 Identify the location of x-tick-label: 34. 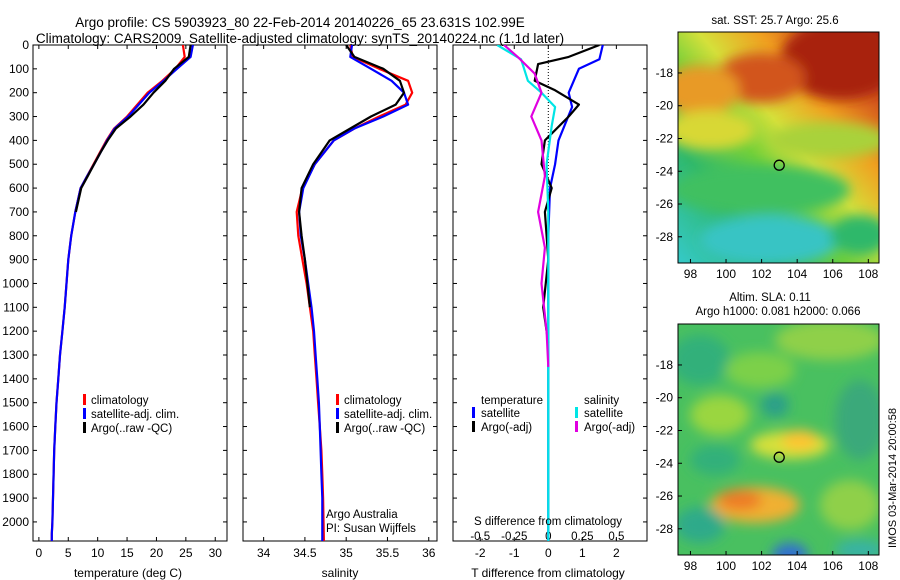
(264, 553).